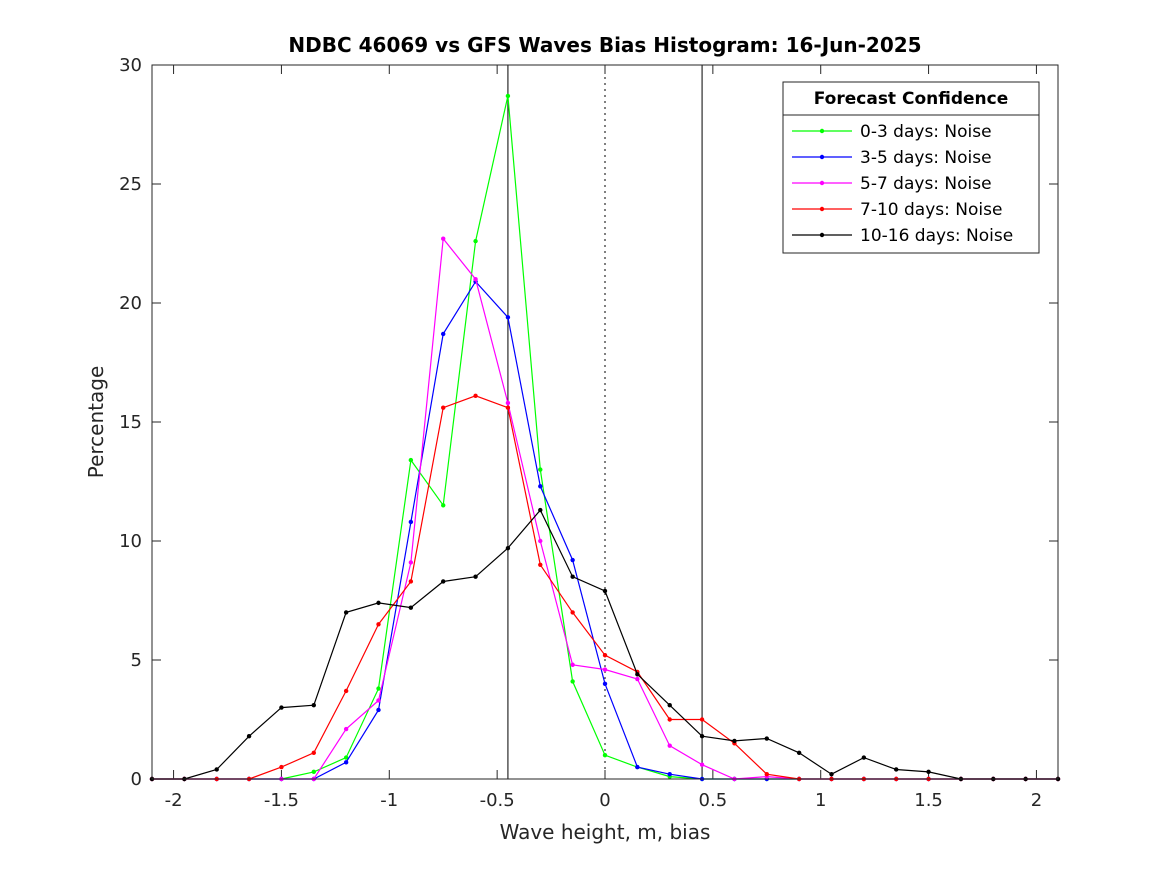  Describe the element at coordinates (281, 800) in the screenshot. I see `x-tick-label: -1.5` at that location.